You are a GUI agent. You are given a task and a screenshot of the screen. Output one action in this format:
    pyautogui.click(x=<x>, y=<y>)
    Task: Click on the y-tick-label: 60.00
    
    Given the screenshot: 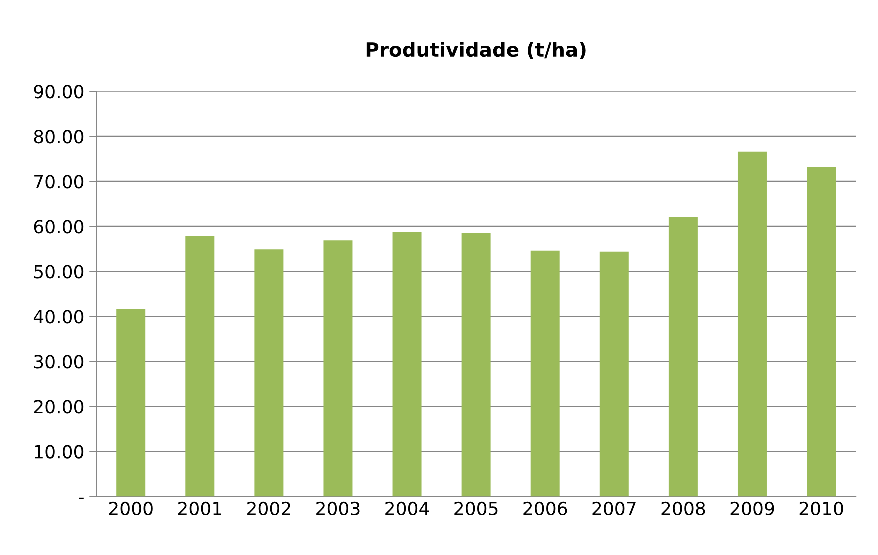 What is the action you would take?
    pyautogui.click(x=59, y=227)
    